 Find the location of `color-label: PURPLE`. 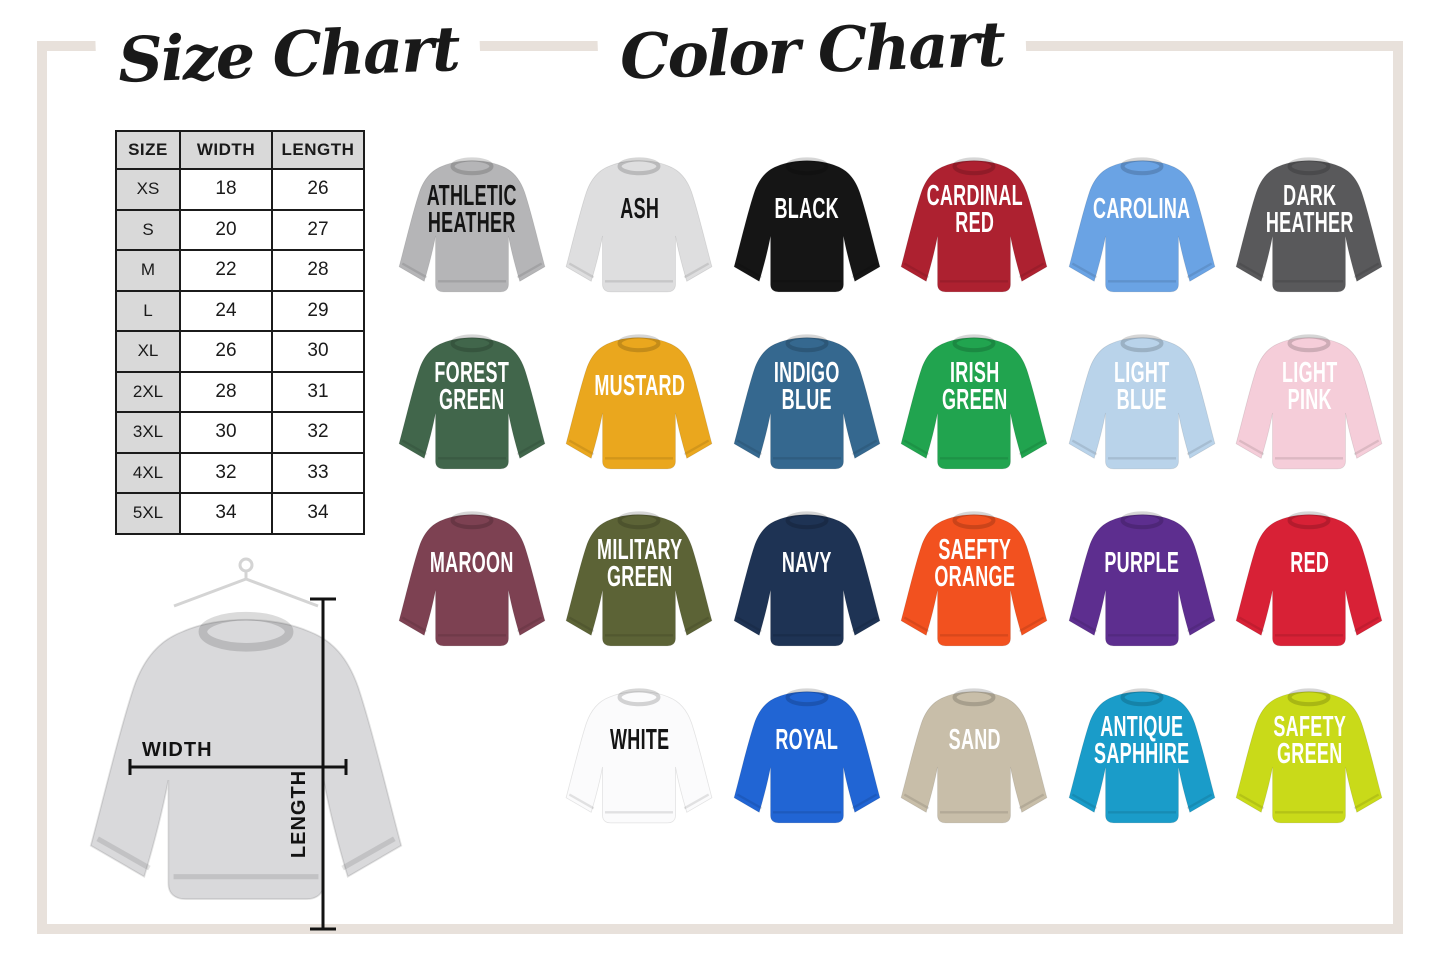

color-label: PURPLE is located at coordinates (1142, 564).